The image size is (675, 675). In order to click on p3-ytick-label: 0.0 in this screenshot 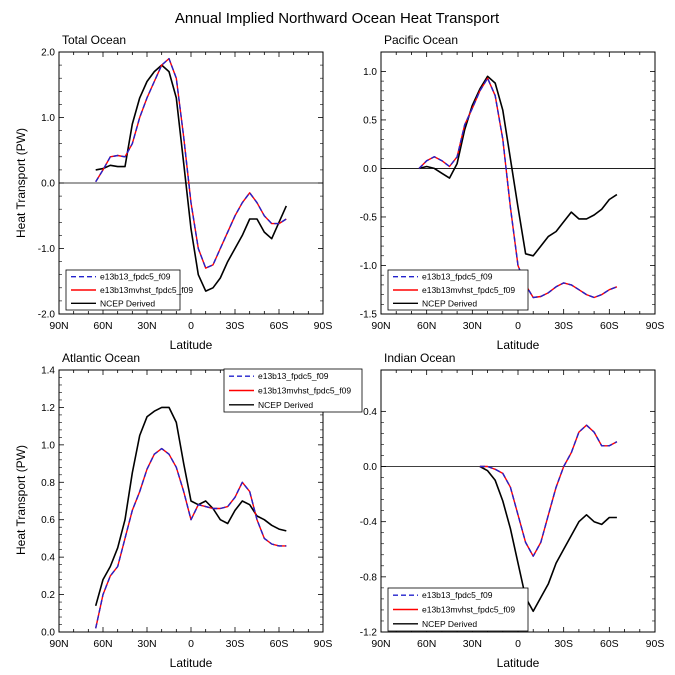, I will do `click(370, 467)`.